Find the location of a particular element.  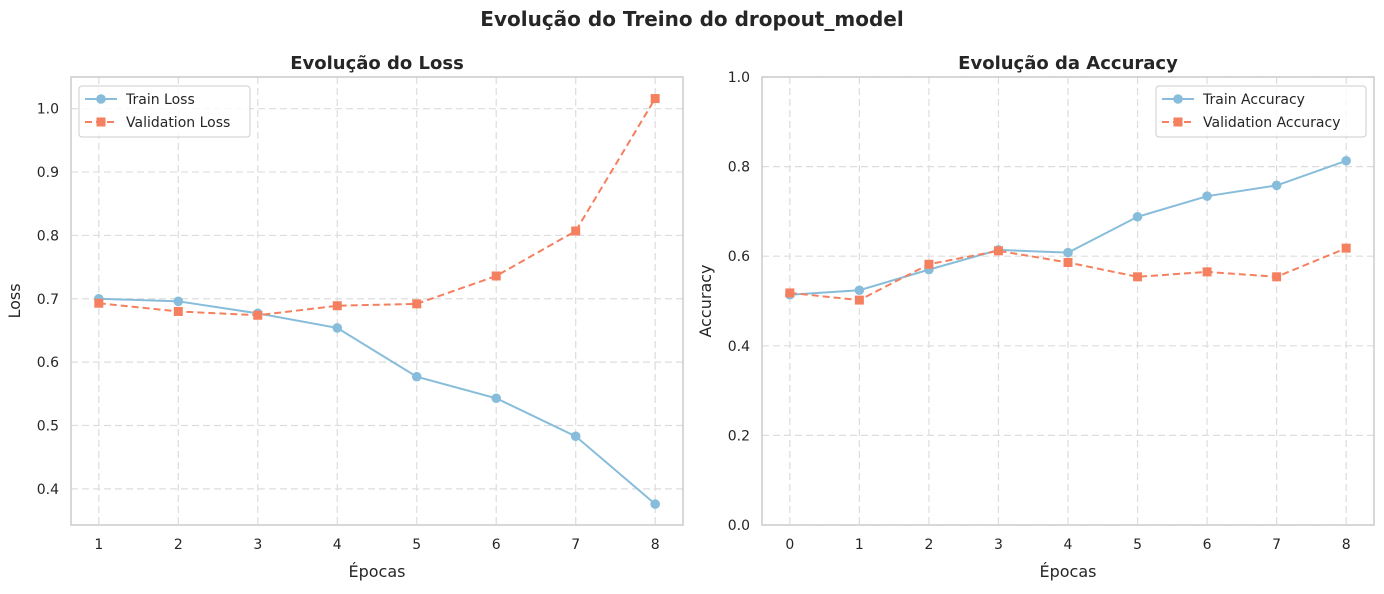

y-tick-label: 0.7 is located at coordinates (48, 300).